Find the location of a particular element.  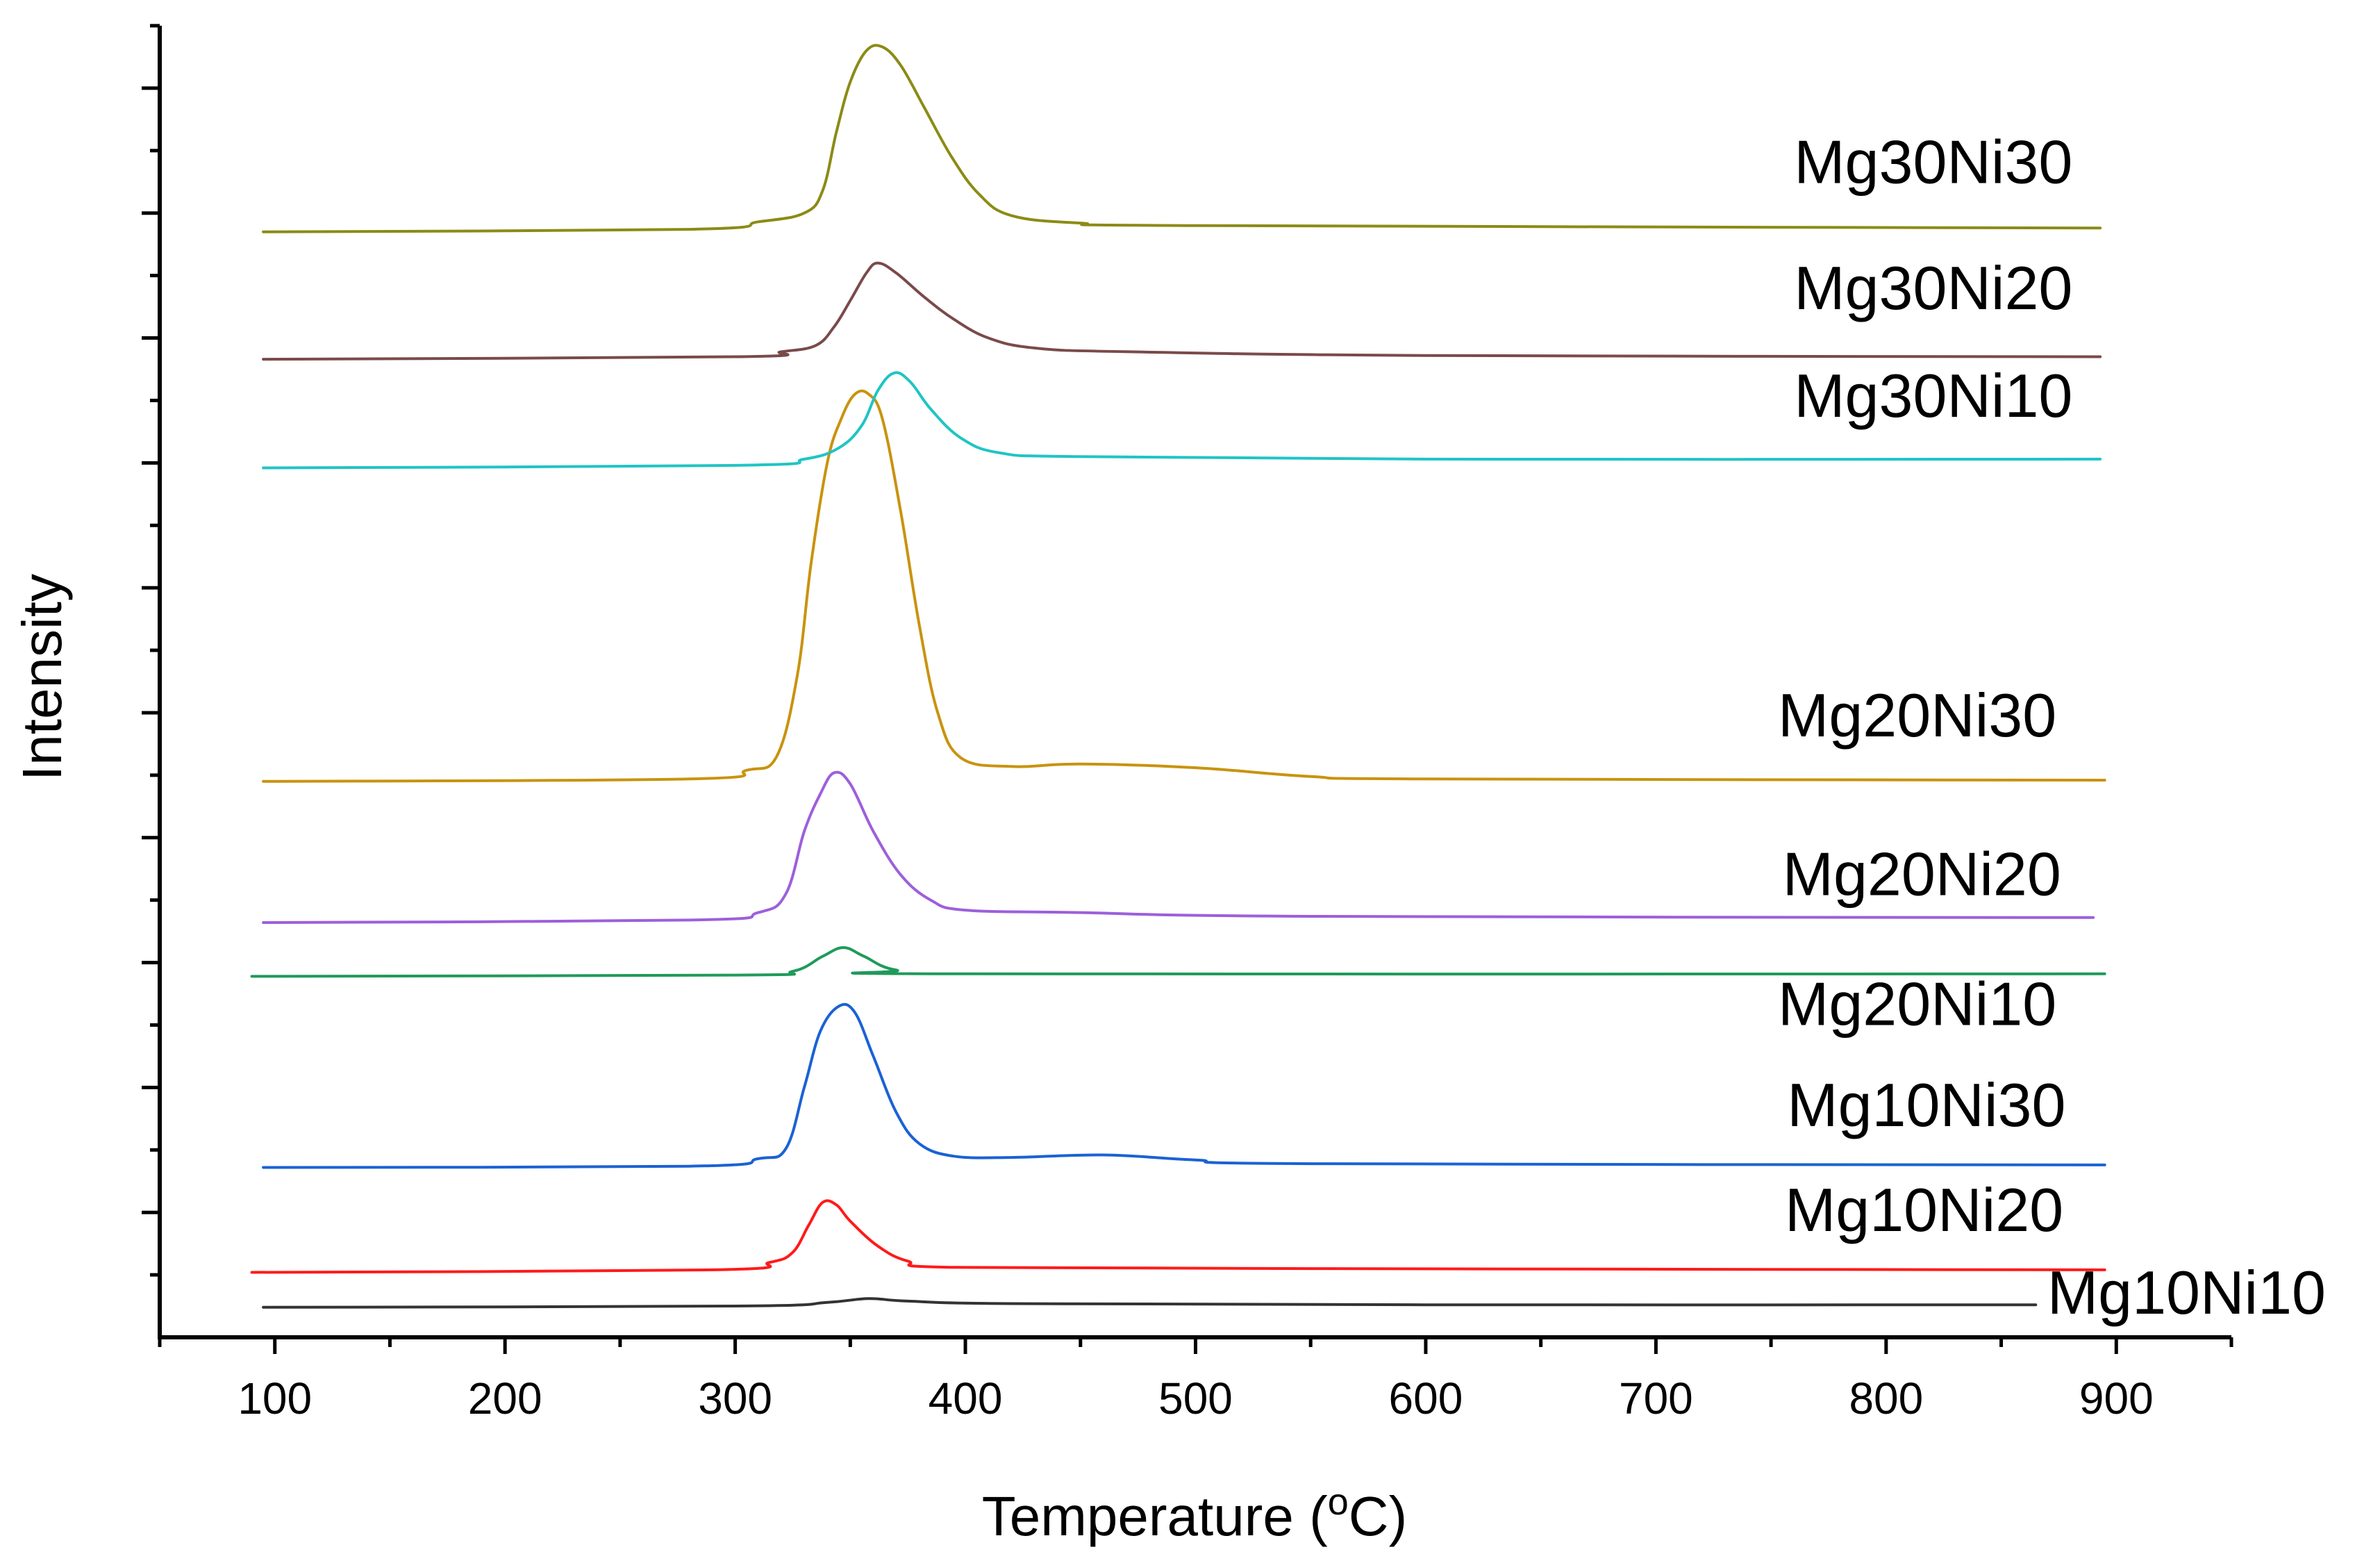

x-tick-label: 800 is located at coordinates (1886, 1398).